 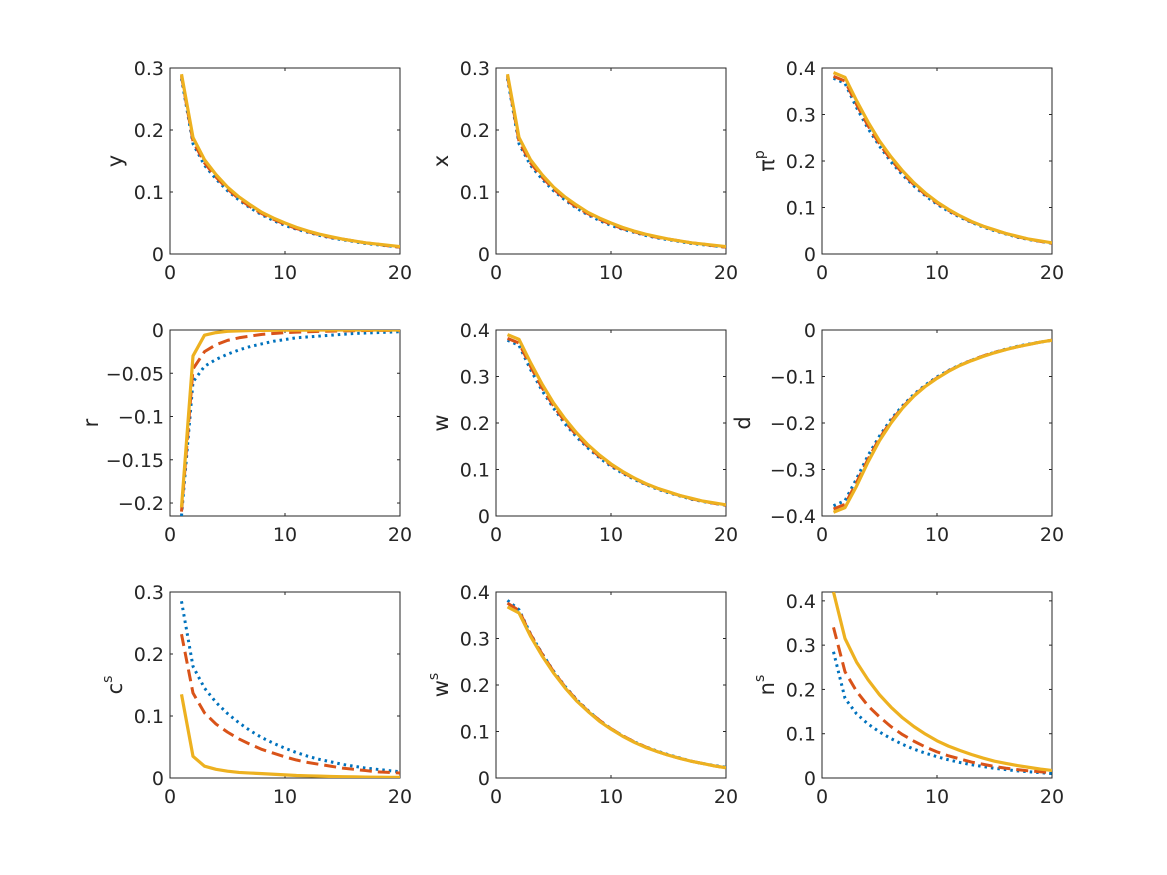 I want to click on y-tick-label: −0.1, so click(x=793, y=378).